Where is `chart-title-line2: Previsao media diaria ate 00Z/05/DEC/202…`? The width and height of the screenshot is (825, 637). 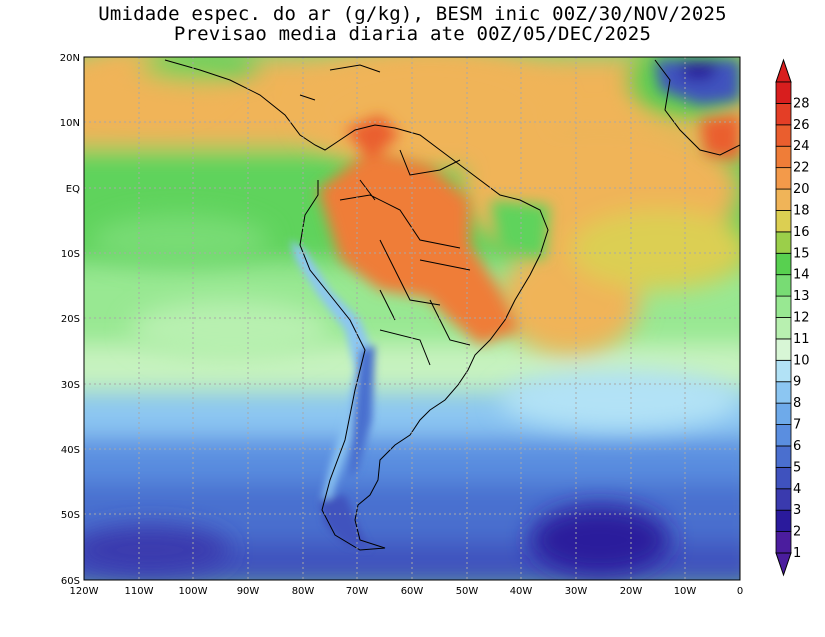 chart-title-line2: Previsao media diaria ate 00Z/05/DEC/202… is located at coordinates (412, 34).